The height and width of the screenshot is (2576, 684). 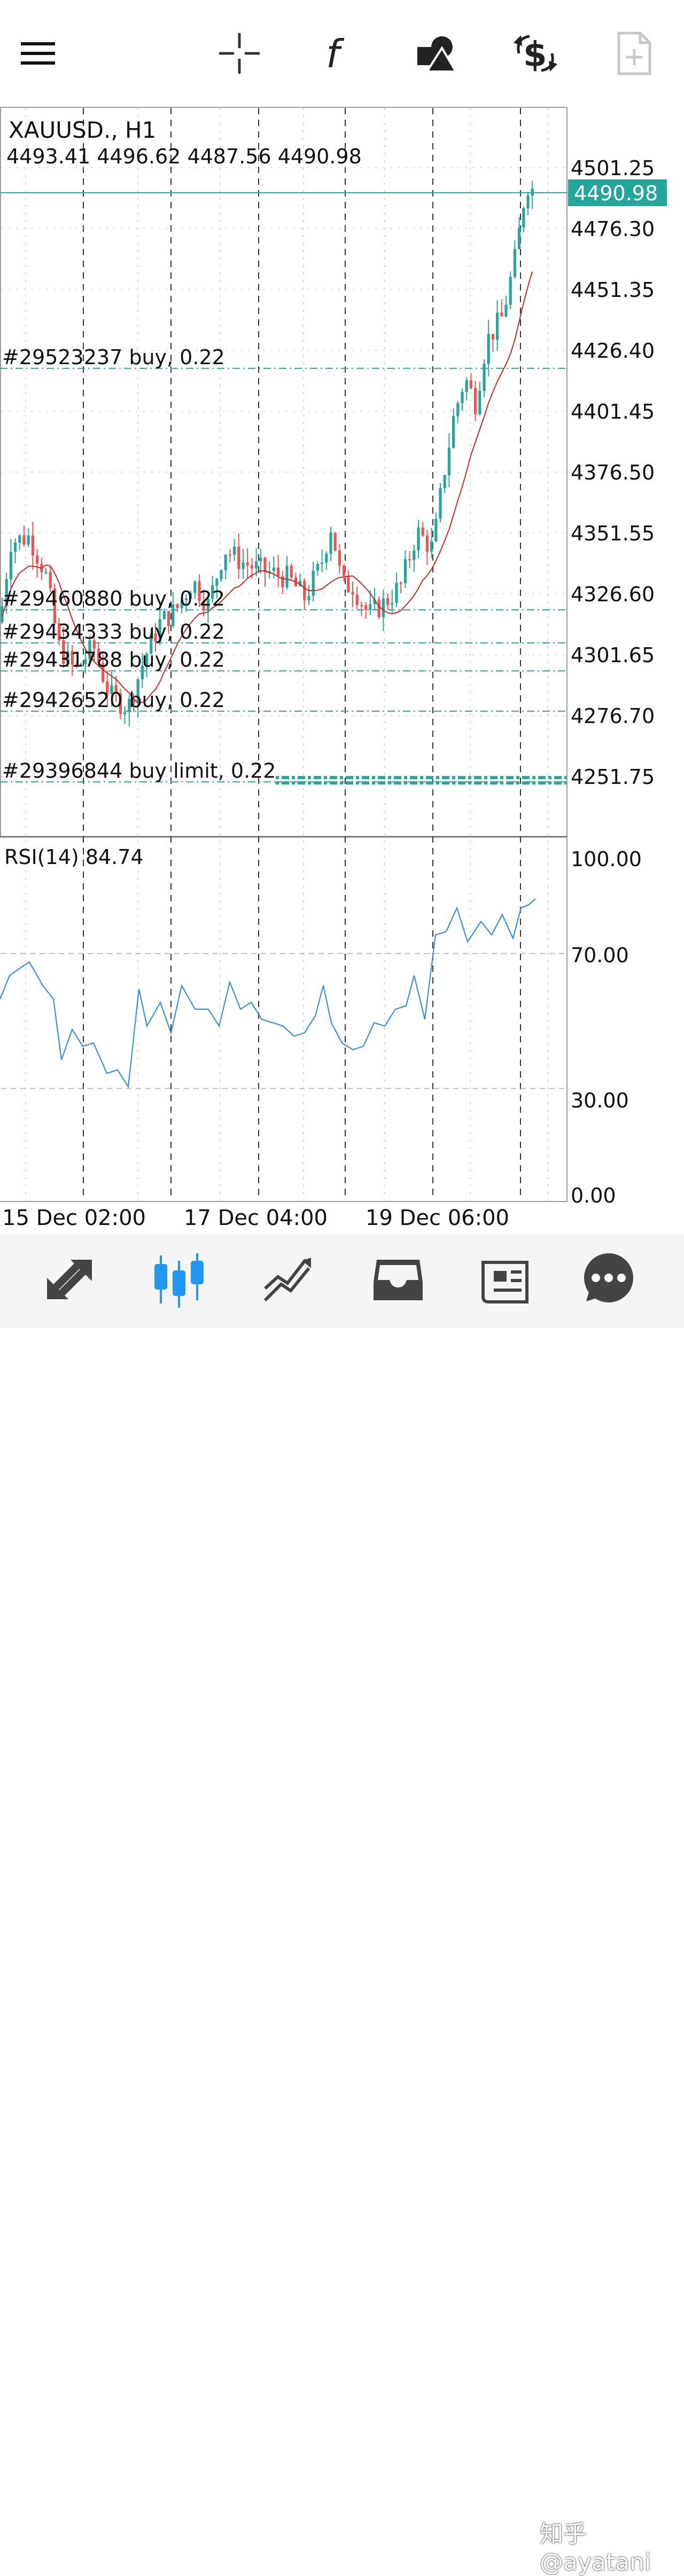 I want to click on rsi-level-label: 0.00, so click(x=593, y=1195).